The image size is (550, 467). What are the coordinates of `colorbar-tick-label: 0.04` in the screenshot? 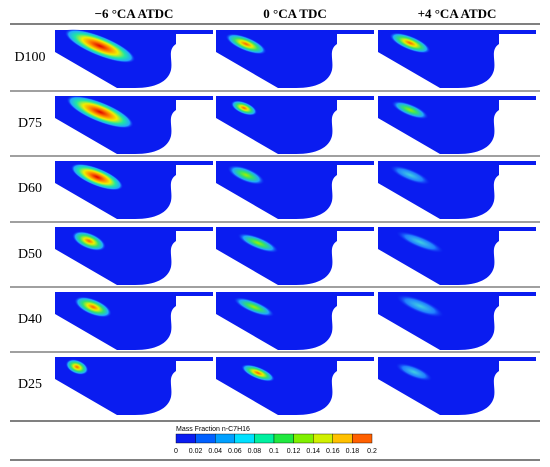 It's located at (215, 451).